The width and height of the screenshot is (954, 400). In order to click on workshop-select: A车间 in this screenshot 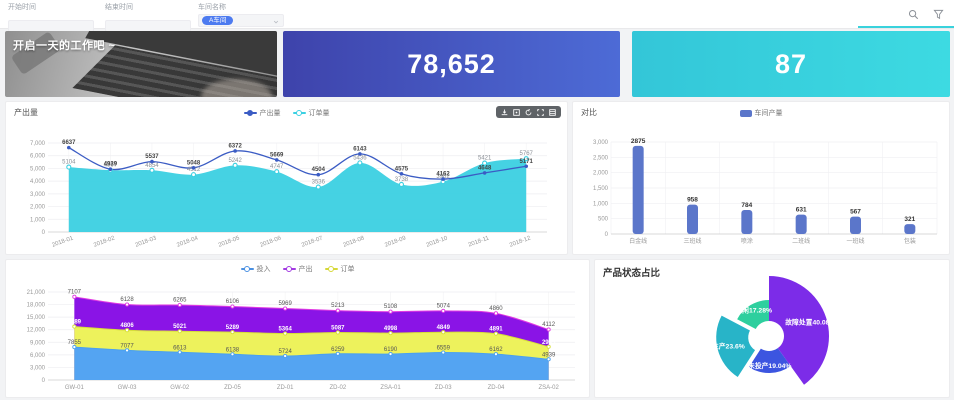, I will do `click(241, 20)`.